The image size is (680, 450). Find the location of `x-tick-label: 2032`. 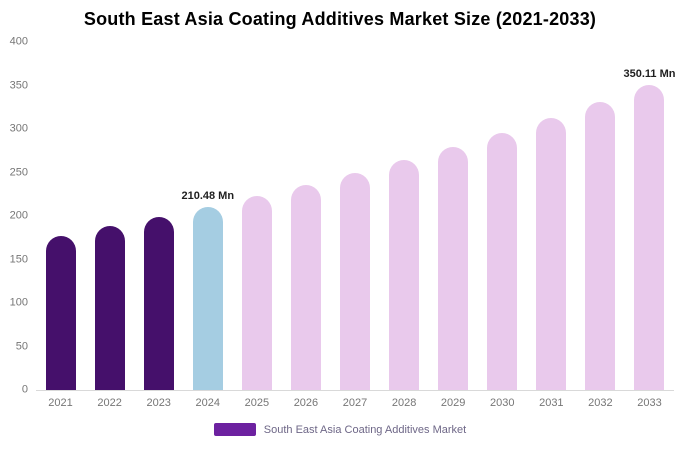

x-tick-label: 2032 is located at coordinates (600, 403).